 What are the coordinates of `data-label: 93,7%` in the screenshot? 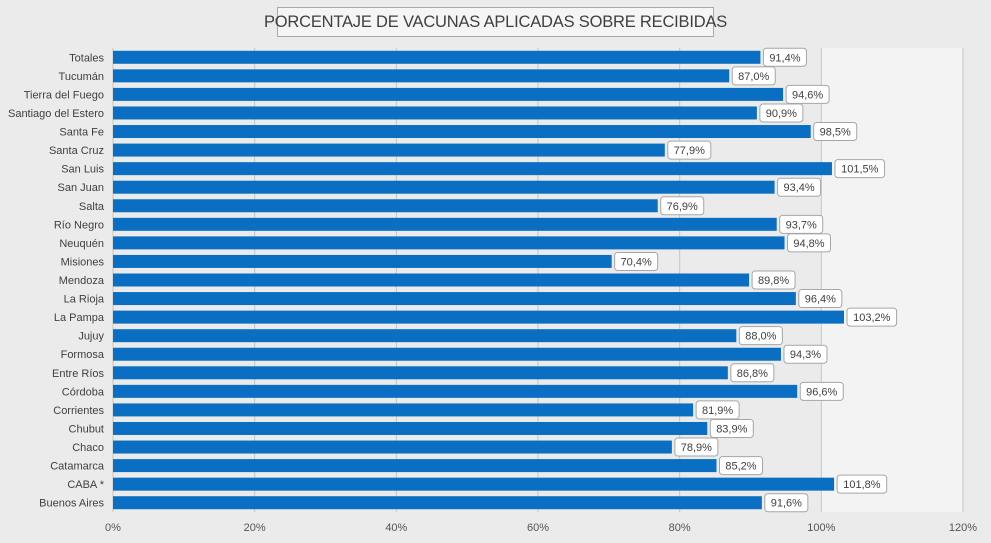 It's located at (801, 225).